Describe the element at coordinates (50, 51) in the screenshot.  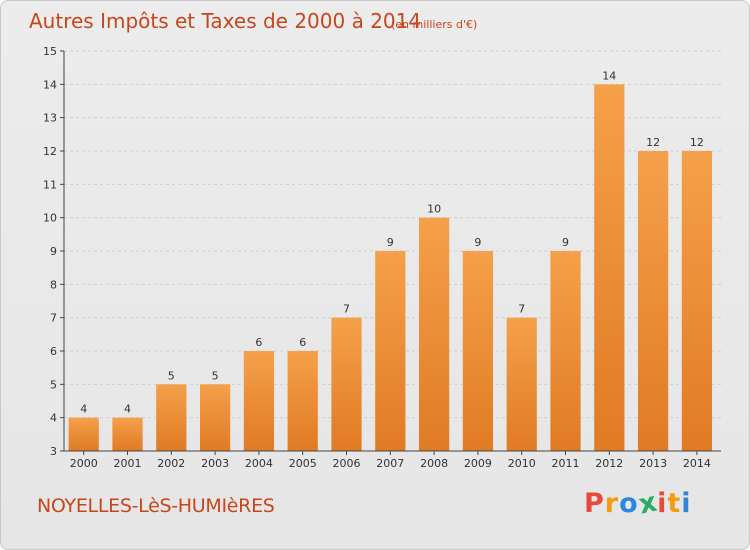
I see `y-tick-label: 15` at that location.